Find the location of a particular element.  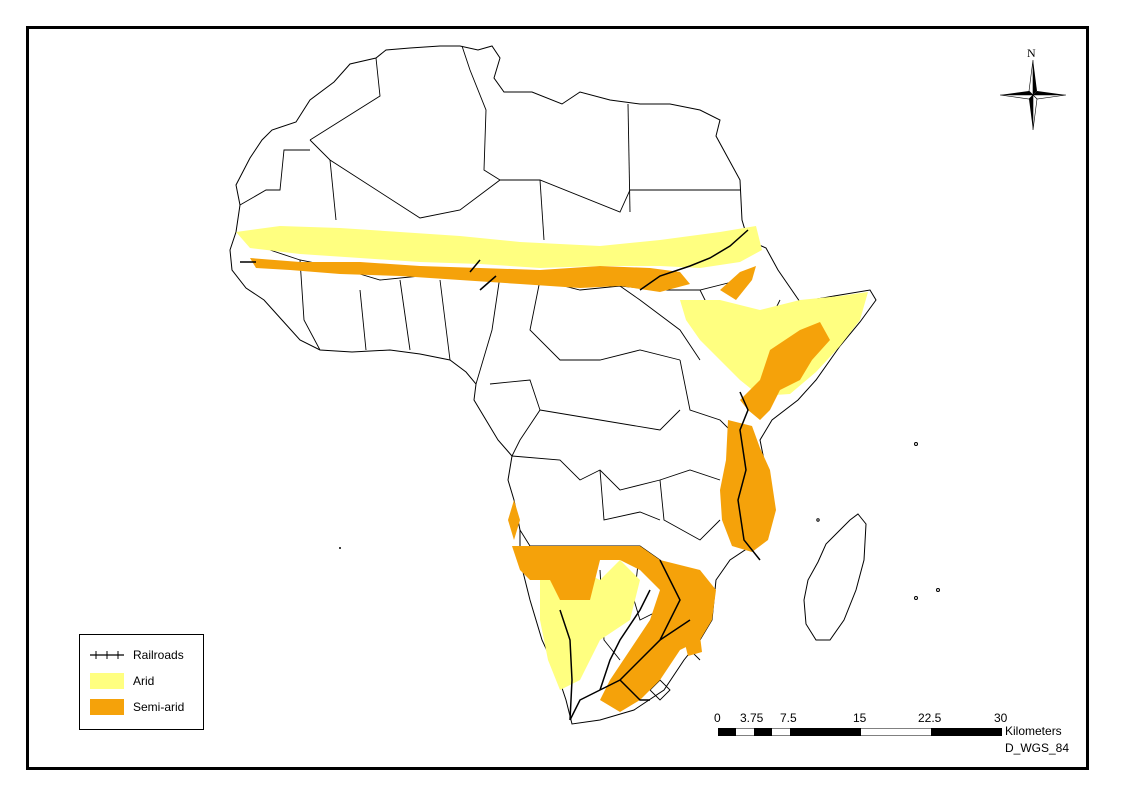

scale-tick-label: 7.5 is located at coordinates (788, 718).